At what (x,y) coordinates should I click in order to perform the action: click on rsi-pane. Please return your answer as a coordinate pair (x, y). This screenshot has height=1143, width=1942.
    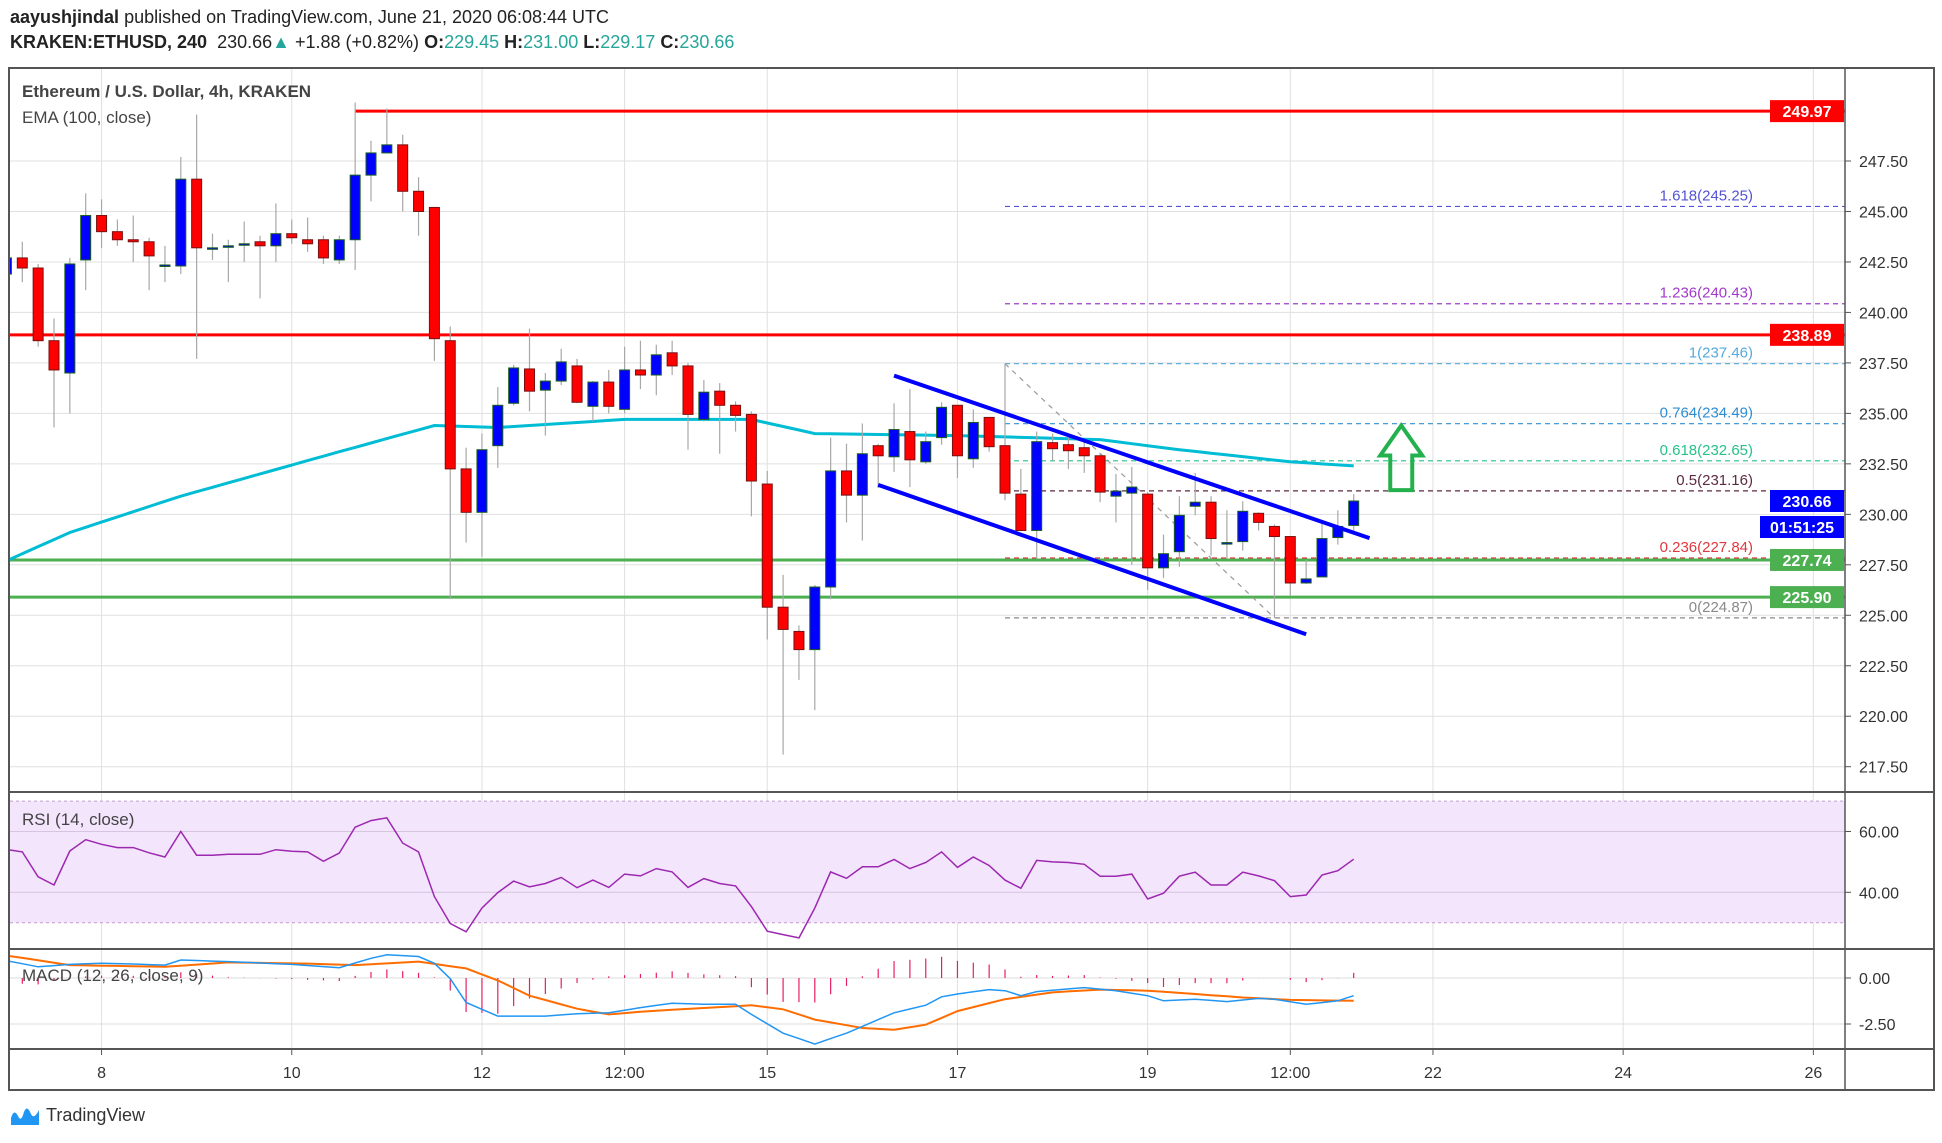
    Looking at the image, I should click on (682, 877).